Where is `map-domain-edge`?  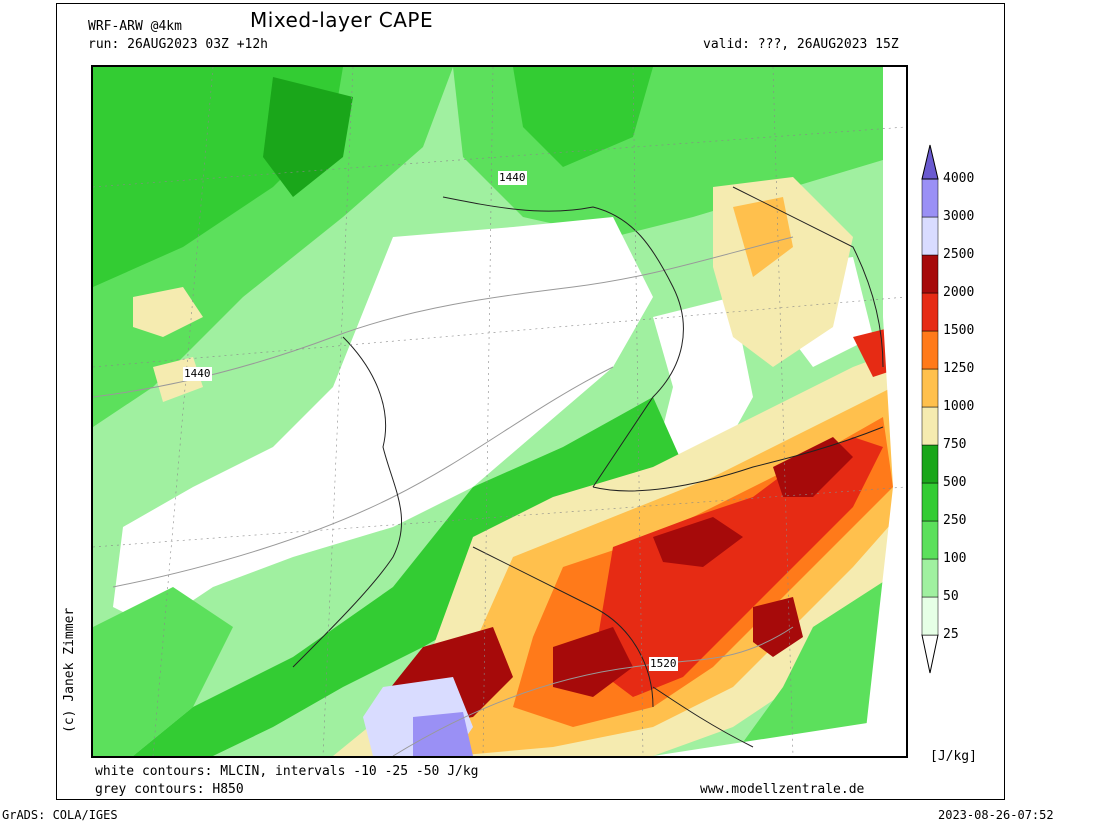
map-domain-edge is located at coordinates (884, 411).